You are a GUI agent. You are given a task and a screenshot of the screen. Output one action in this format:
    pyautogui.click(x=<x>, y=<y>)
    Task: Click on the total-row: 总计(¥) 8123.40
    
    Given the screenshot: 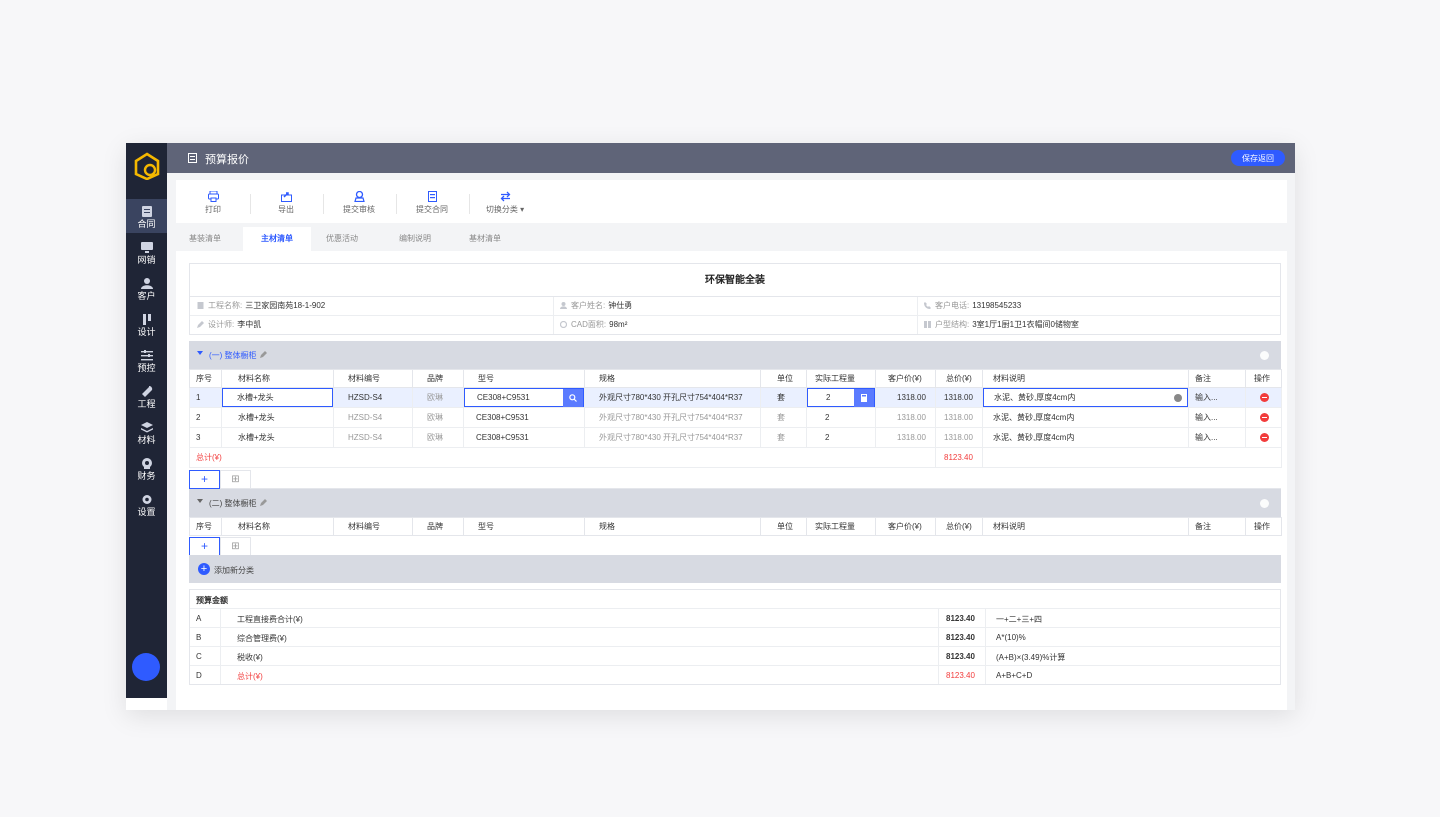 What is the action you would take?
    pyautogui.click(x=735, y=457)
    